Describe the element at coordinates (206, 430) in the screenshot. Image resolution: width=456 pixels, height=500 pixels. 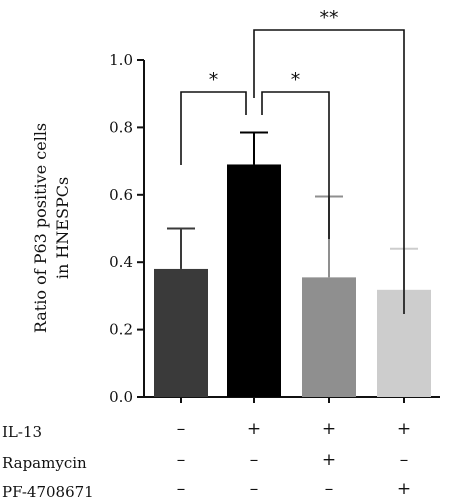
I see `condition-row-1: IL-13 – + + +` at that location.